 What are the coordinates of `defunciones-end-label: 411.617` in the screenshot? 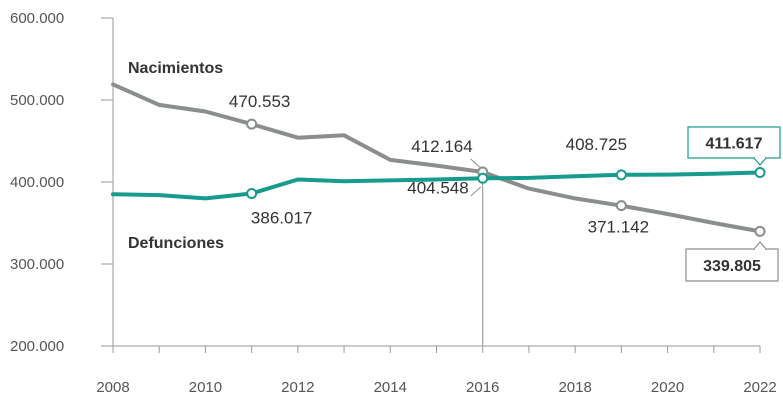 It's located at (734, 146).